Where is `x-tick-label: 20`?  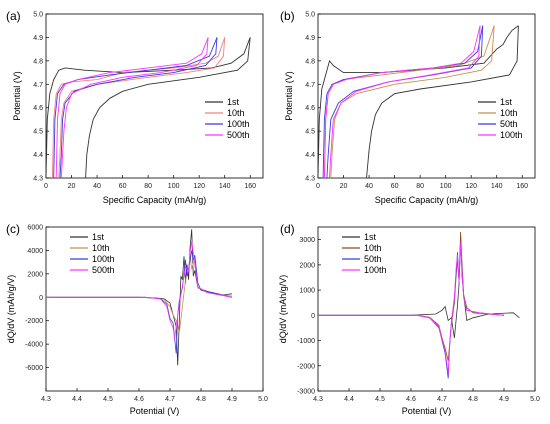
x-tick-label: 20 is located at coordinates (72, 186).